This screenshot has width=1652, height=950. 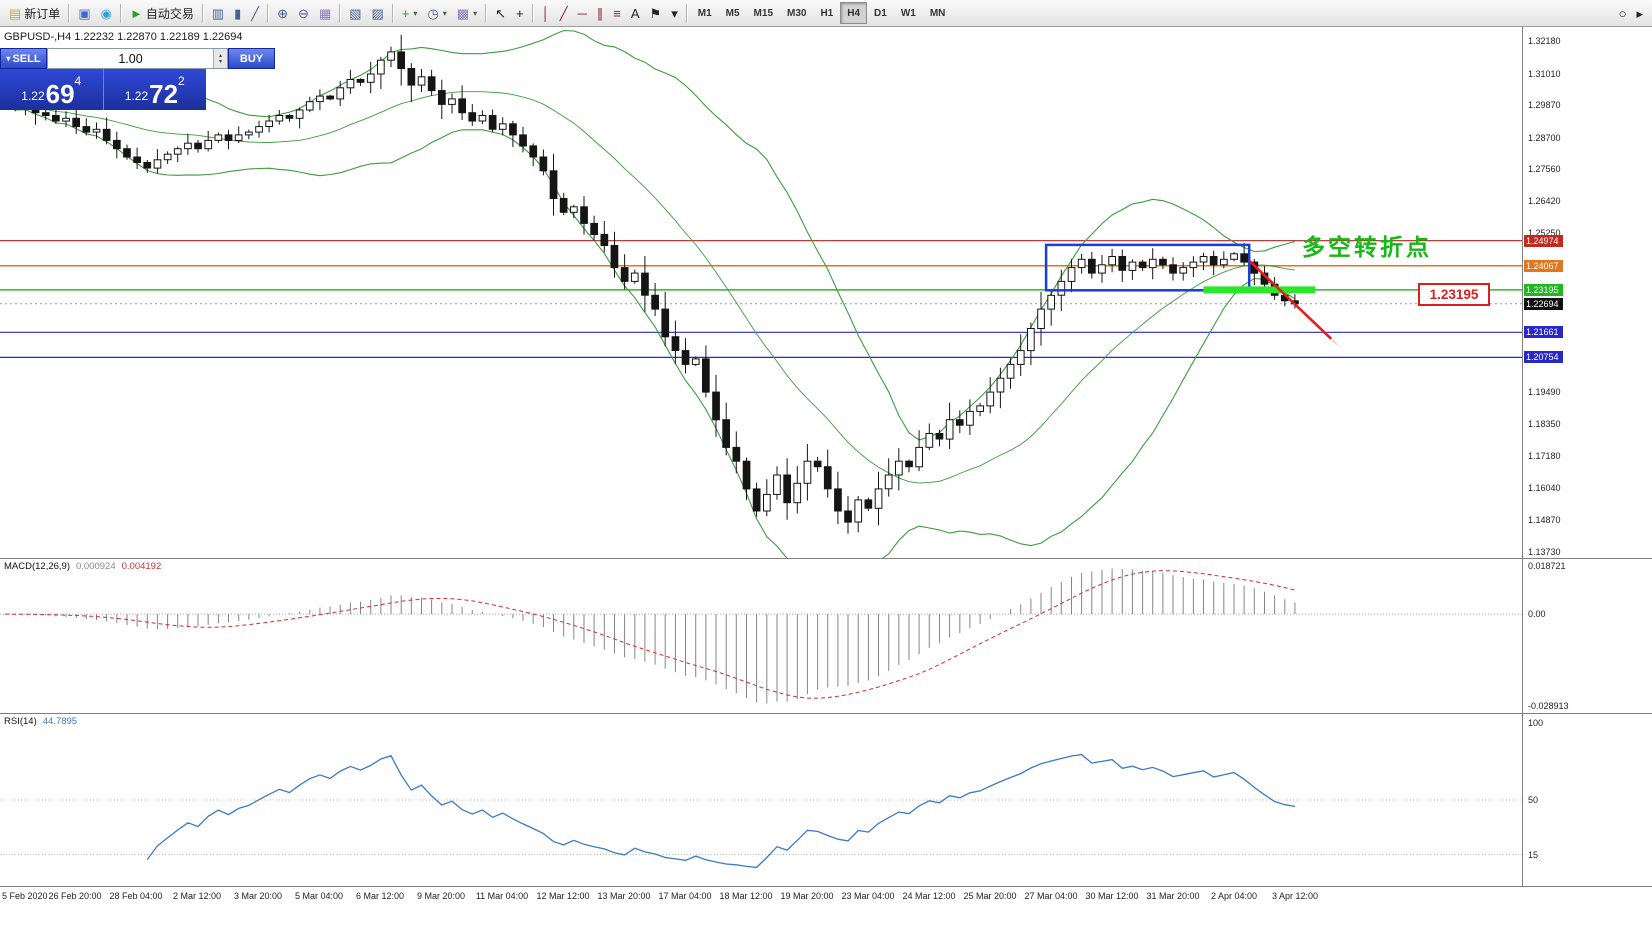 I want to click on toolbar-button-horizontal-line: ─, so click(x=582, y=13).